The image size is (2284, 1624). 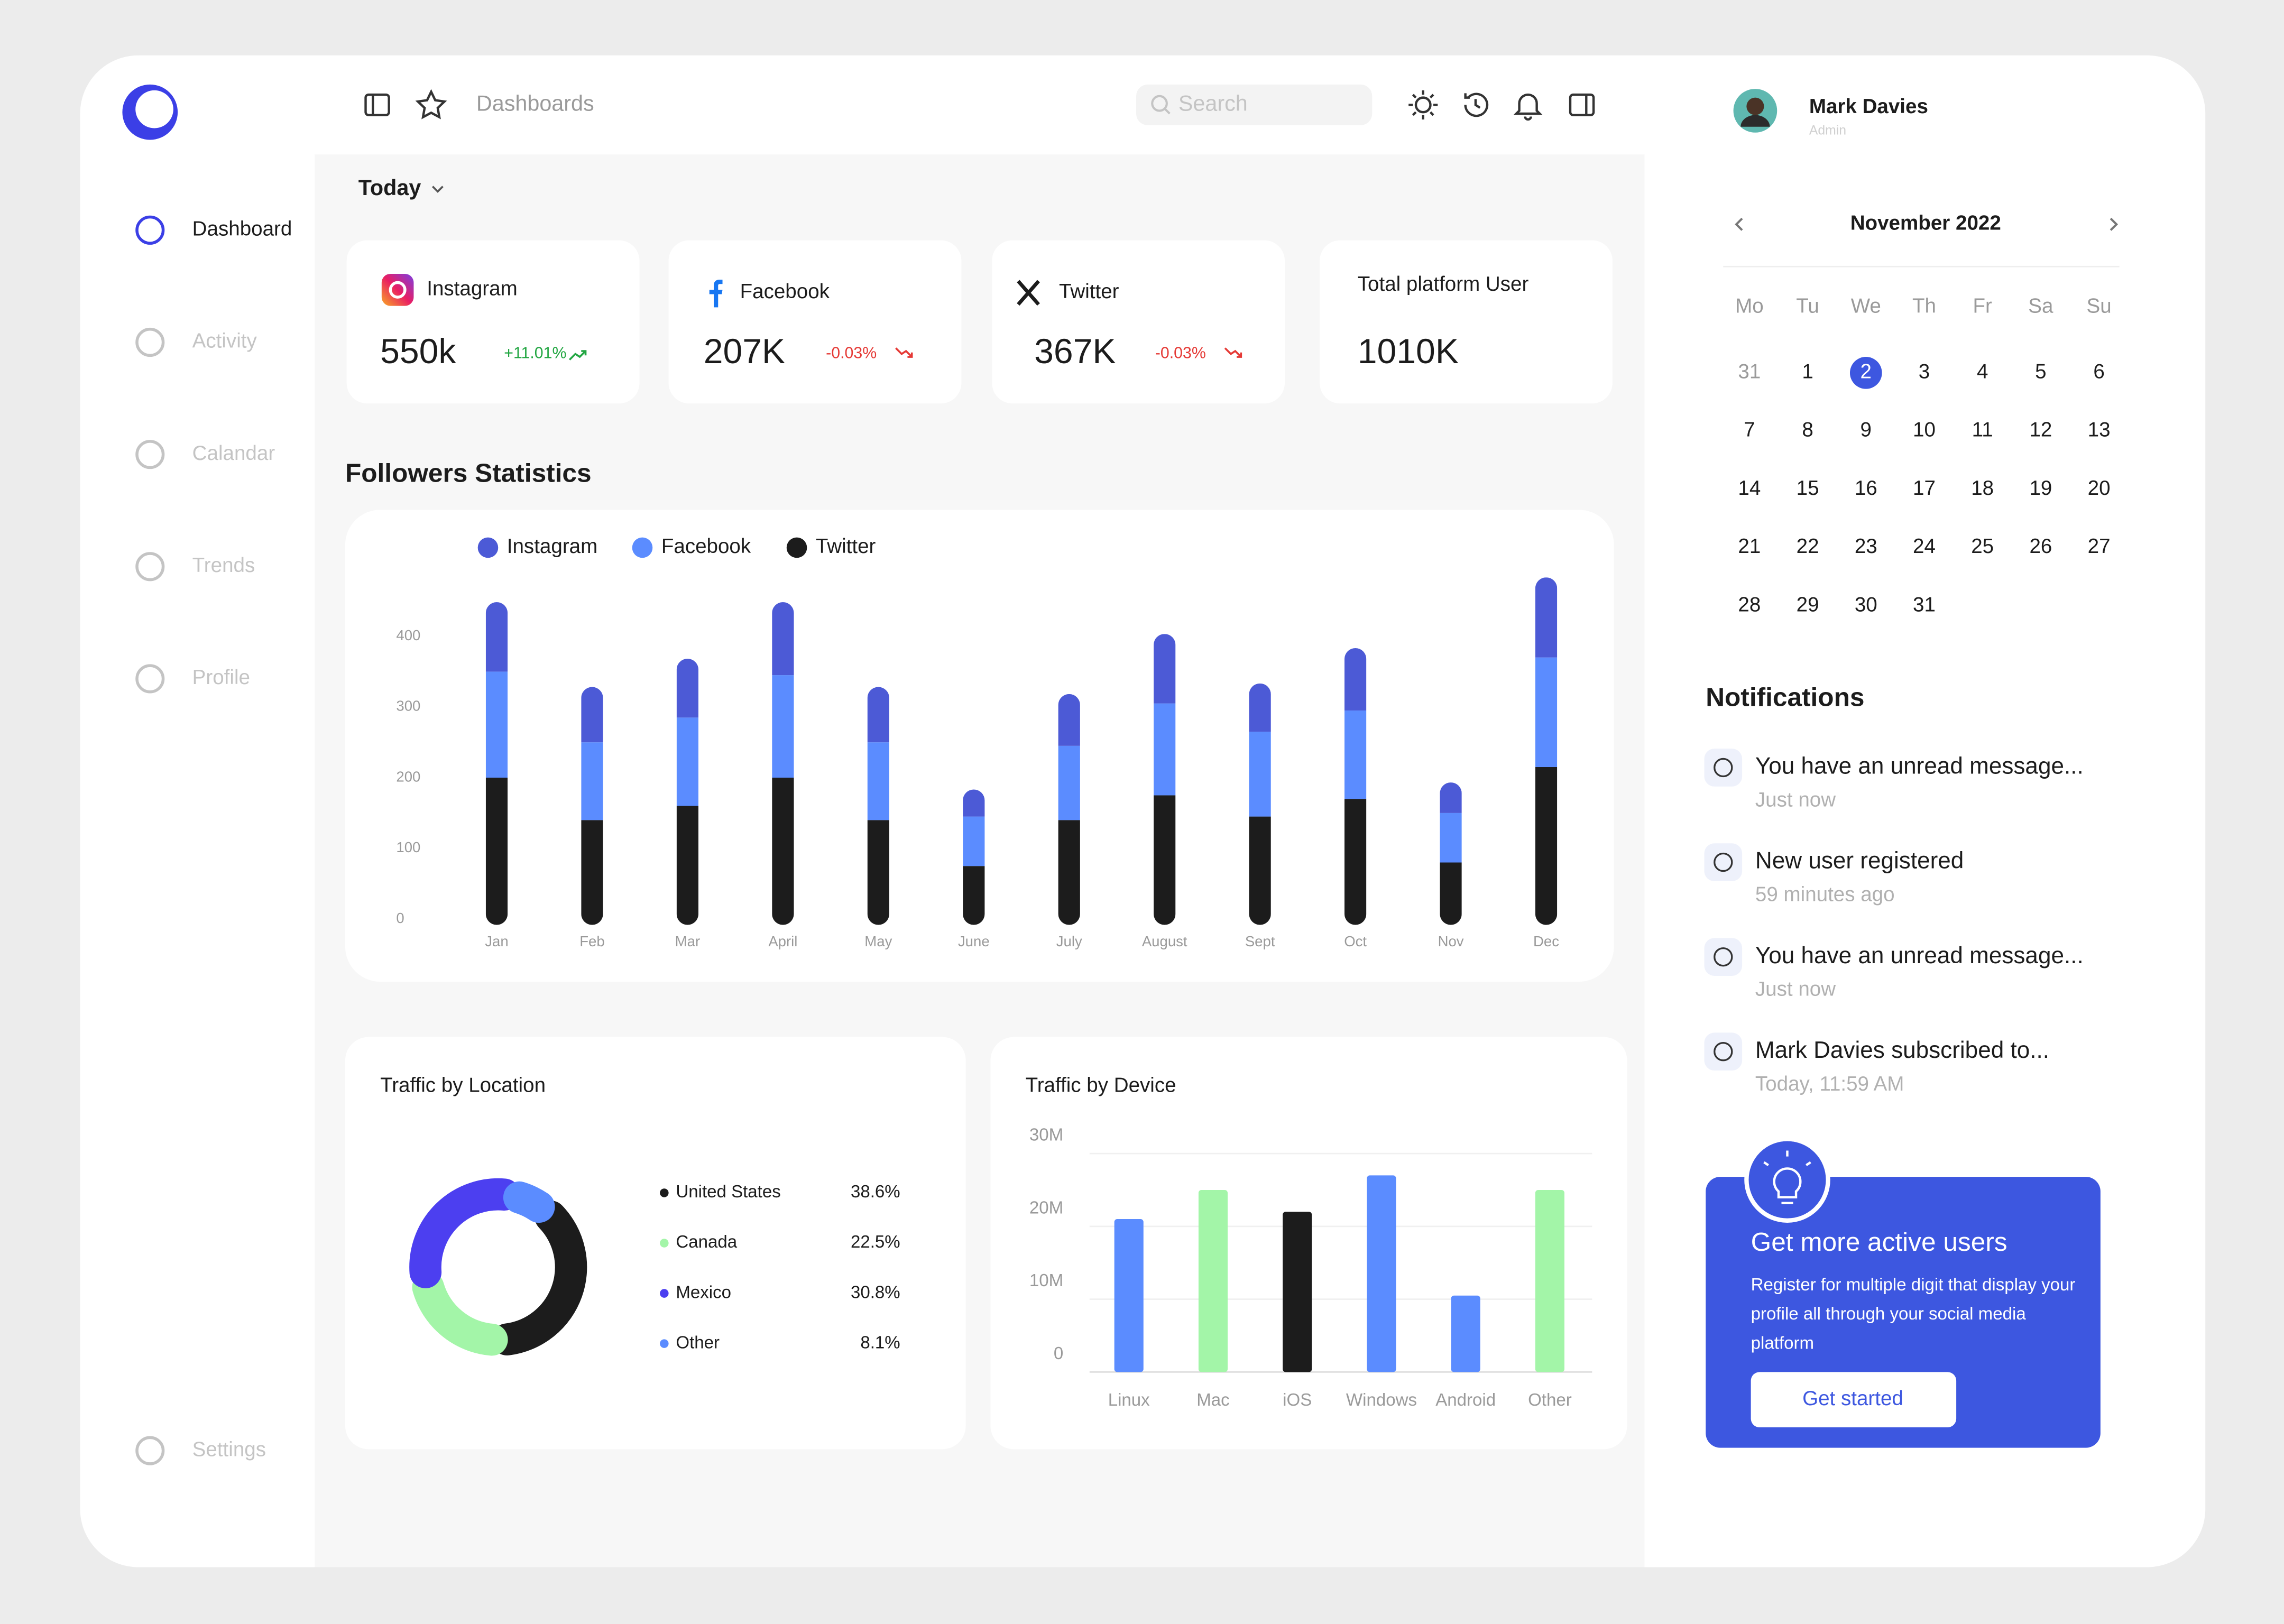 What do you see at coordinates (1808, 546) in the screenshot?
I see `calendar-day: 22` at bounding box center [1808, 546].